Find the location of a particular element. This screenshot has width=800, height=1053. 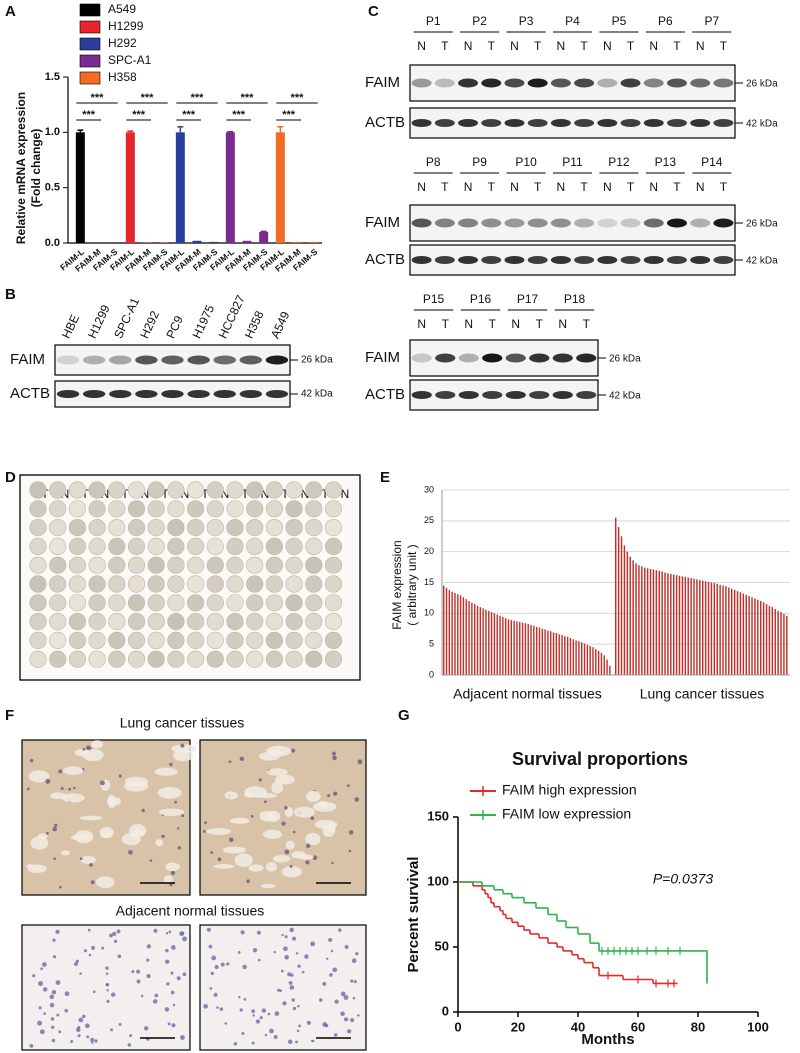

y-tick-label: 30 is located at coordinates (429, 489).